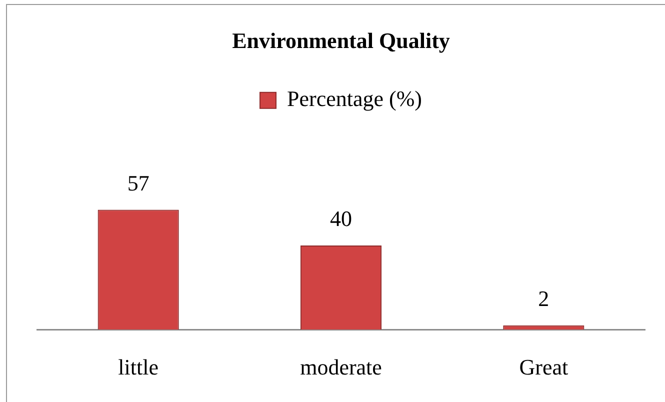  What do you see at coordinates (341, 40) in the screenshot?
I see `chart-title: Environmental Quality` at bounding box center [341, 40].